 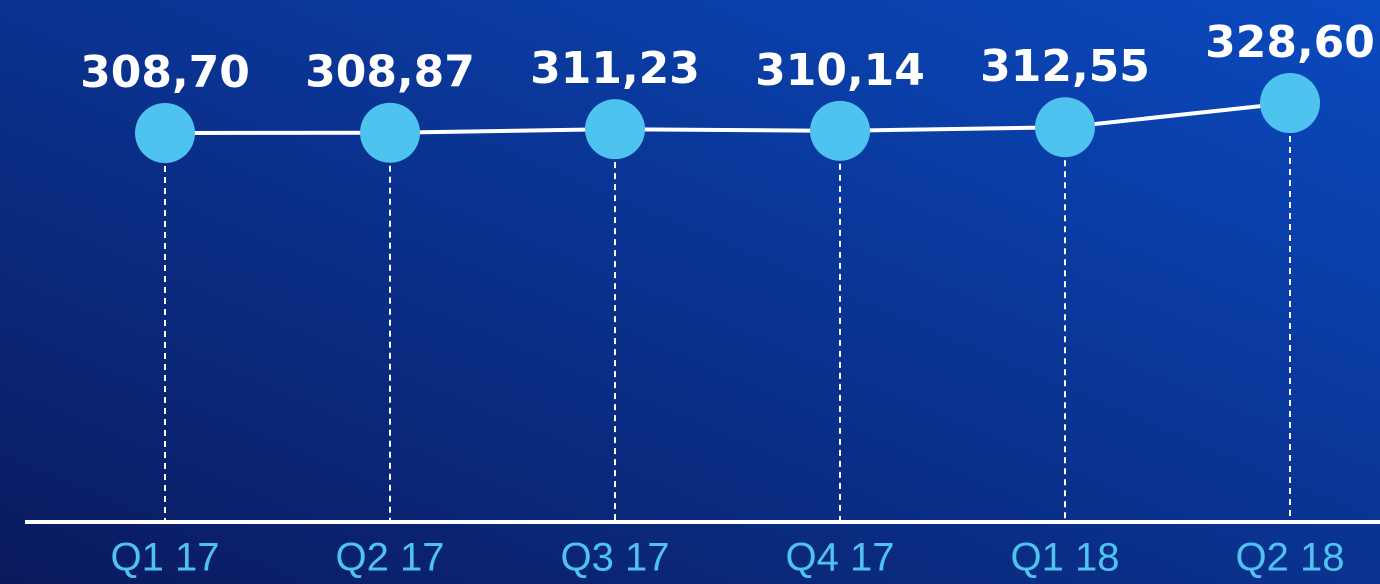 What do you see at coordinates (390, 72) in the screenshot?
I see `value-label: 308,87` at bounding box center [390, 72].